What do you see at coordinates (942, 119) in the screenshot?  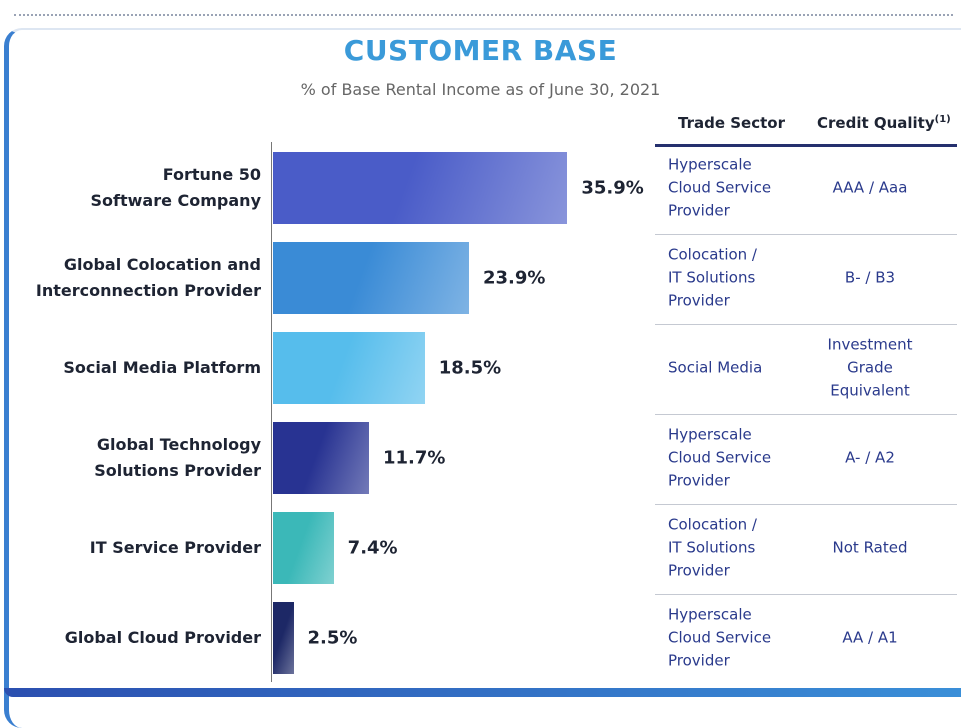 I see `column-note: (1)` at bounding box center [942, 119].